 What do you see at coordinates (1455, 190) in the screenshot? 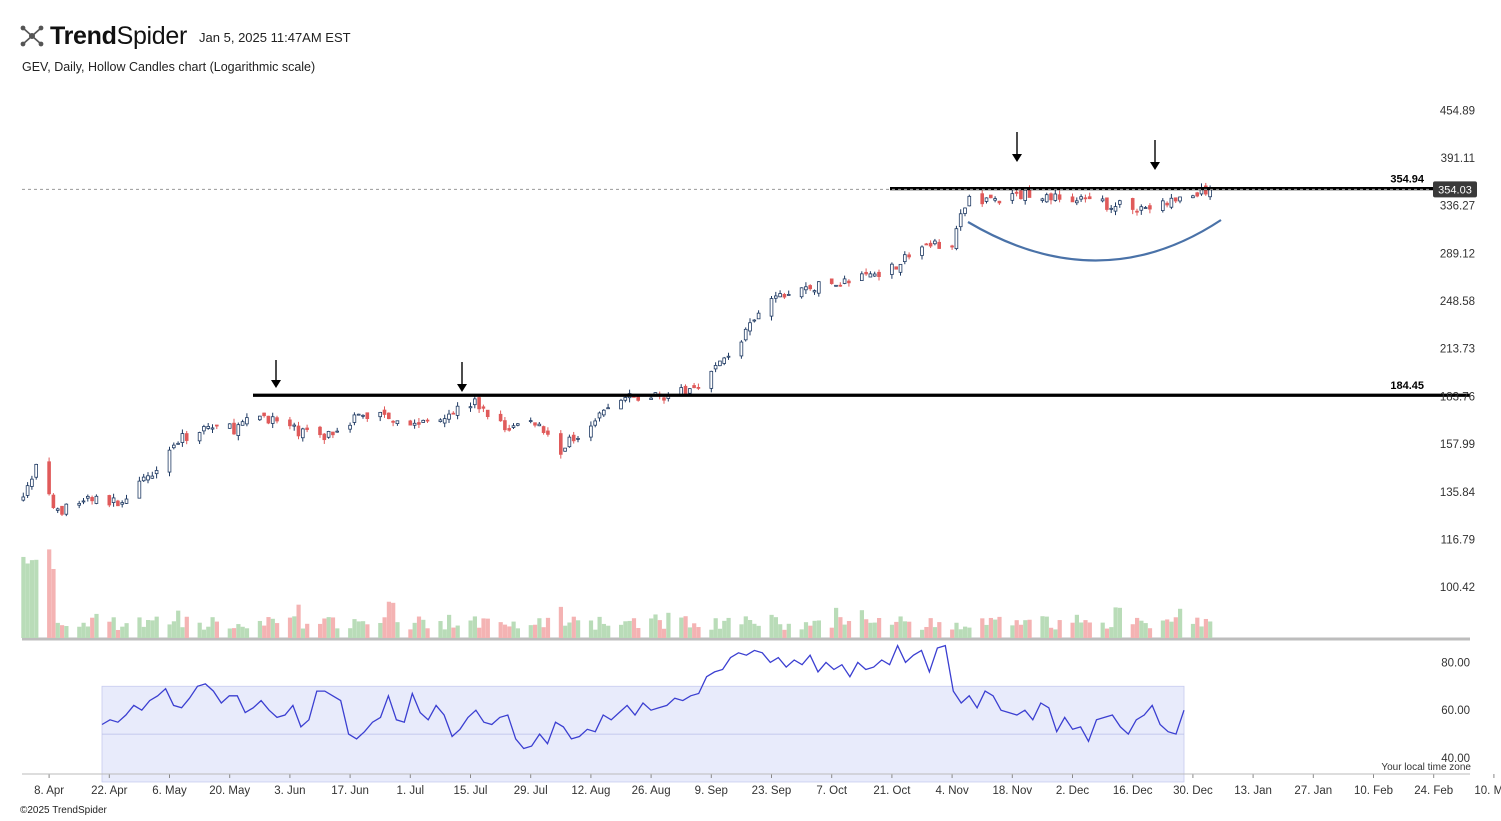
I see `last-price-label: 354.03` at bounding box center [1455, 190].